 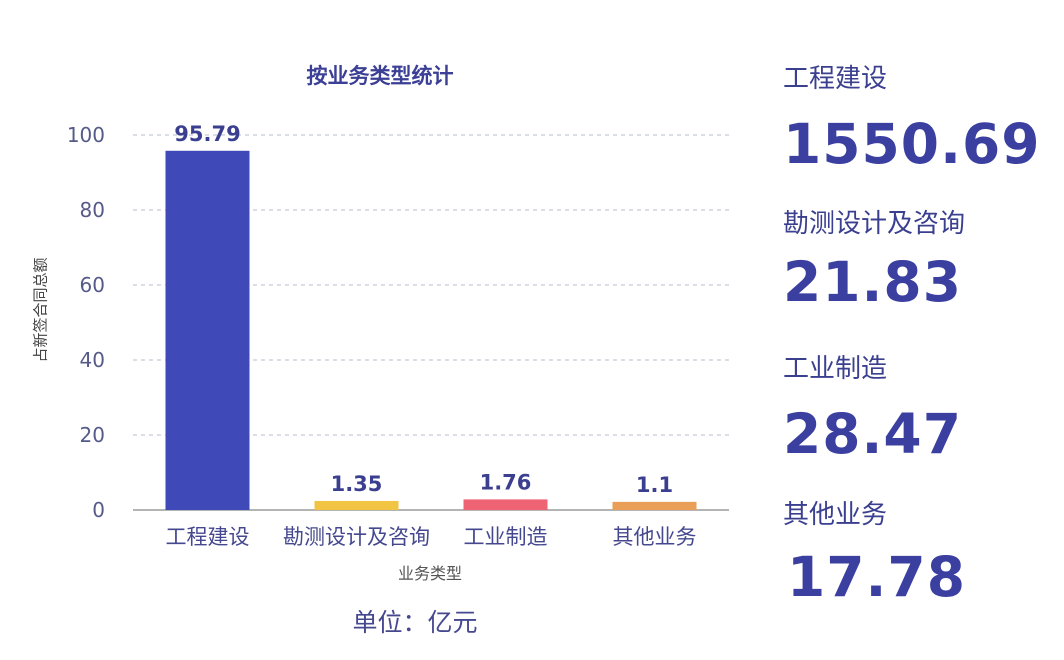 What do you see at coordinates (654, 485) in the screenshot?
I see `data-label: 1.1` at bounding box center [654, 485].